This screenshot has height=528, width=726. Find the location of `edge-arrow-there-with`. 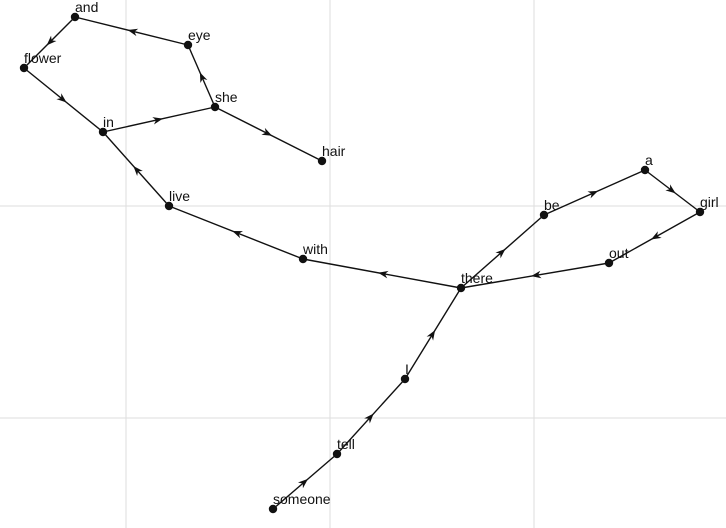

edge-arrow-there-with is located at coordinates (383, 274).